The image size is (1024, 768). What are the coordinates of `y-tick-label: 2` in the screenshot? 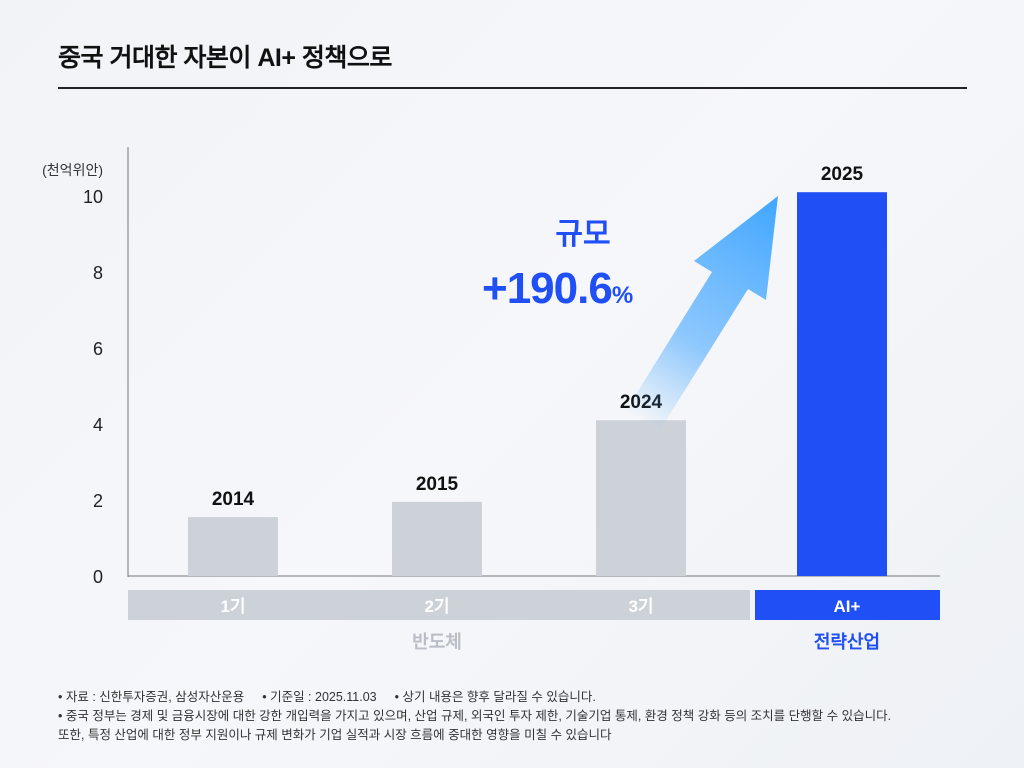 It's located at (98, 501).